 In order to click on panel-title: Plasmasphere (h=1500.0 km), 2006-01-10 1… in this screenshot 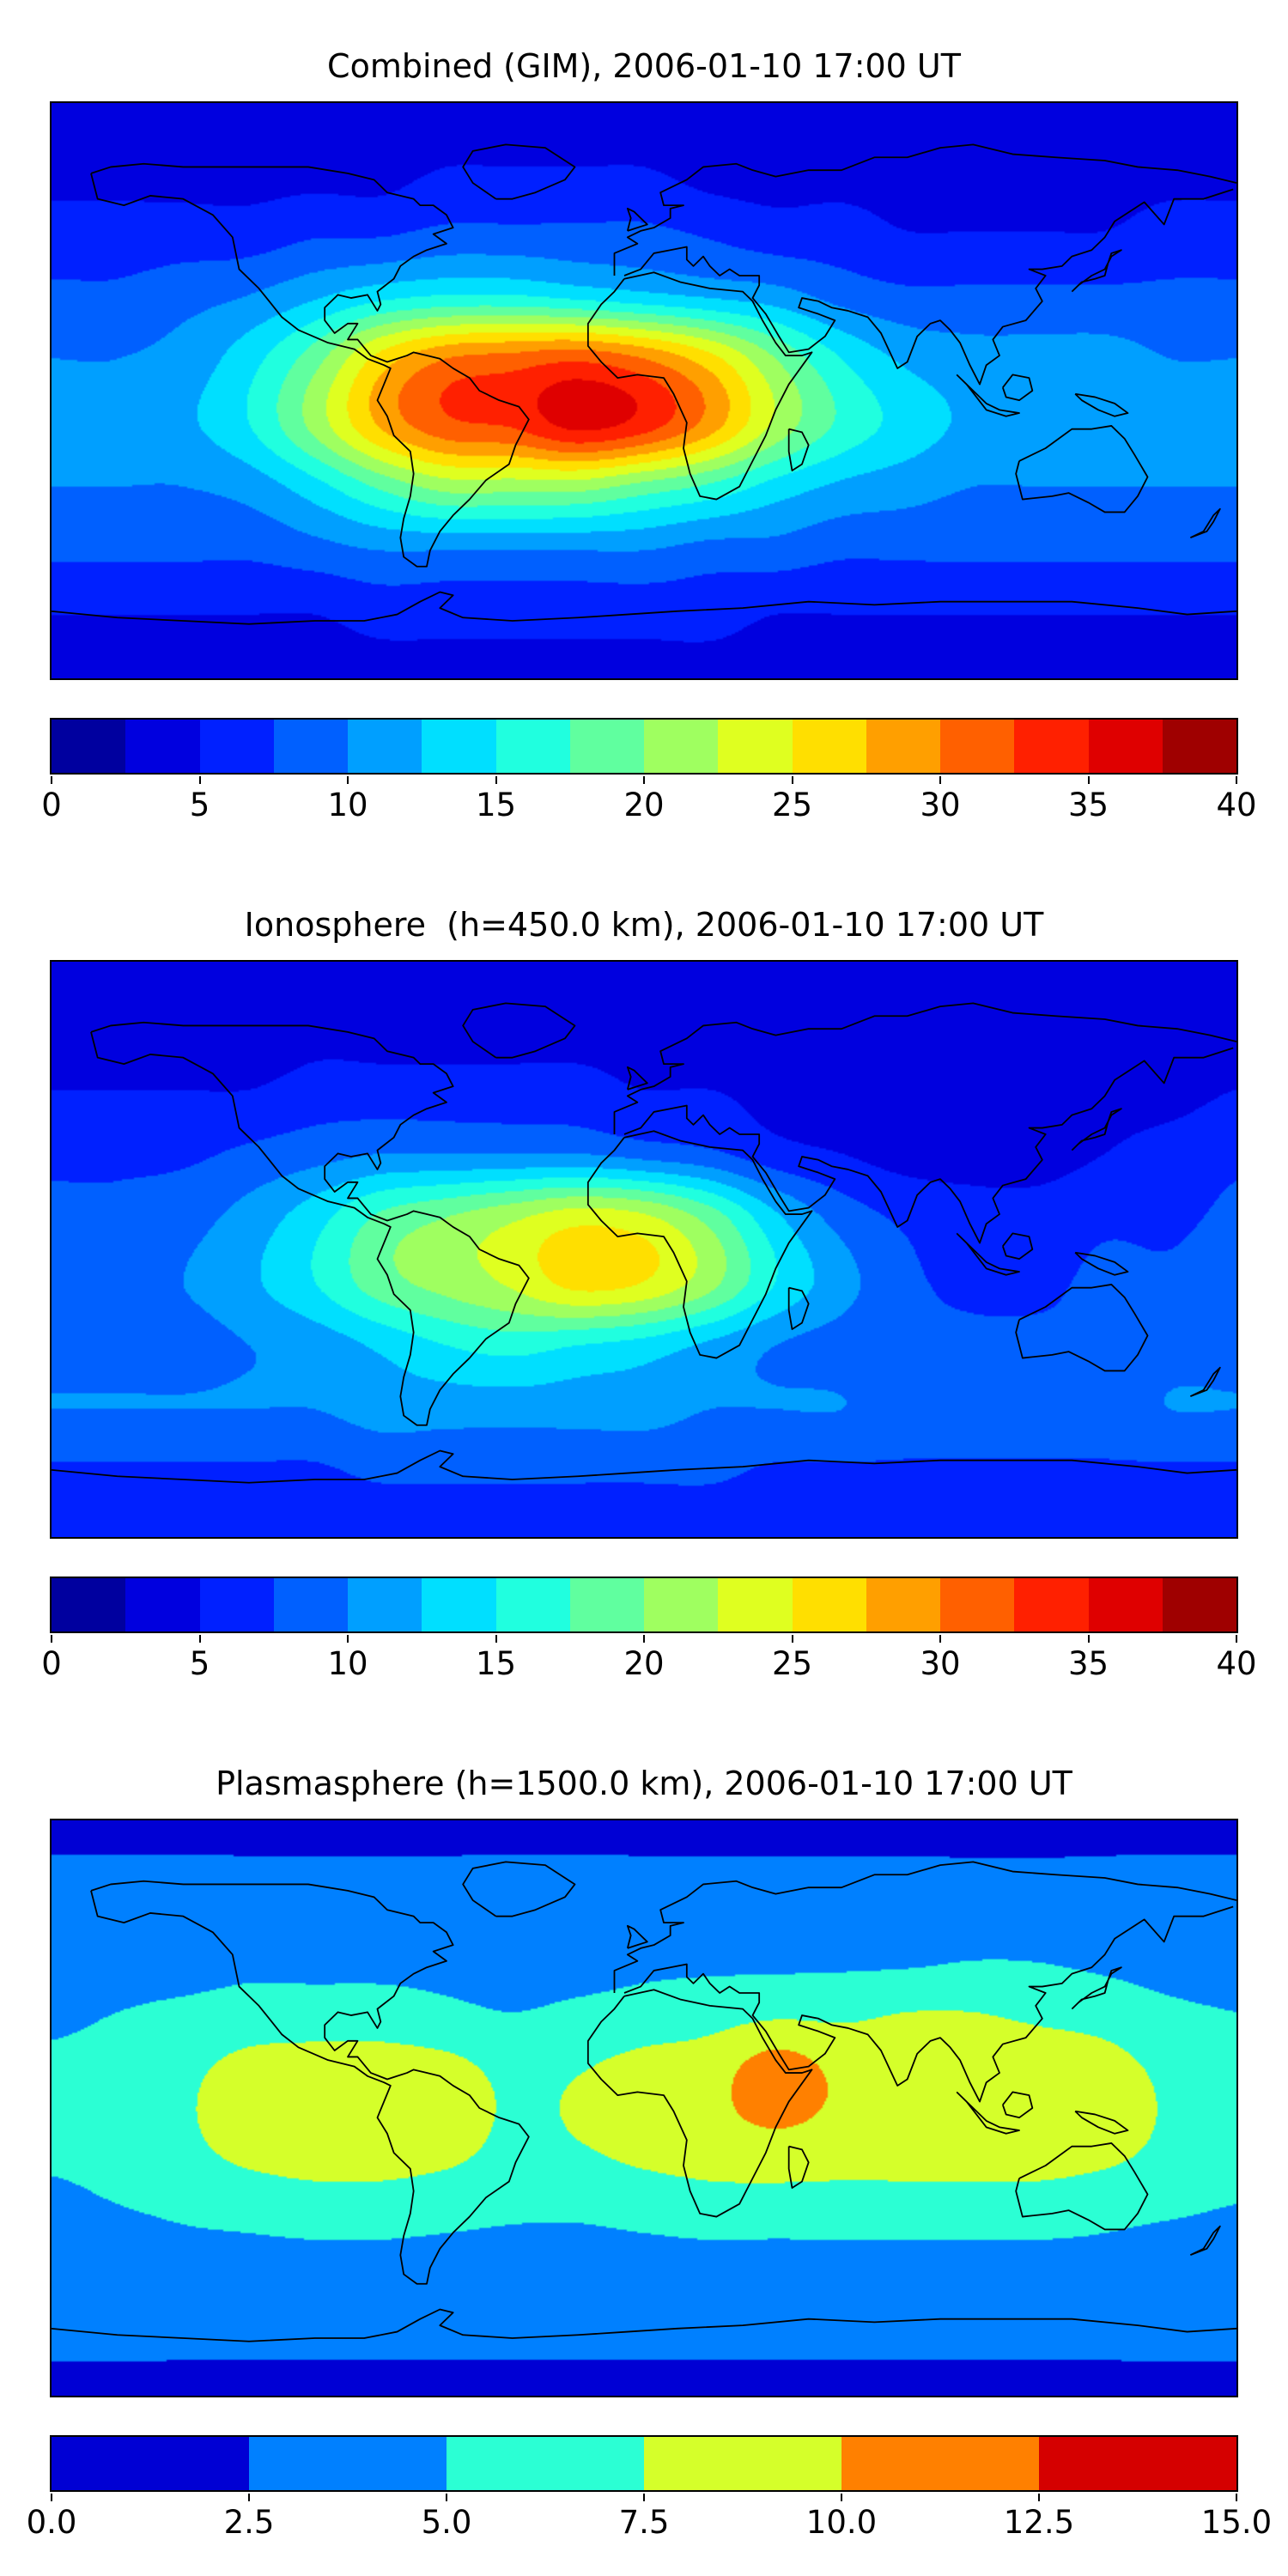, I will do `click(644, 1784)`.